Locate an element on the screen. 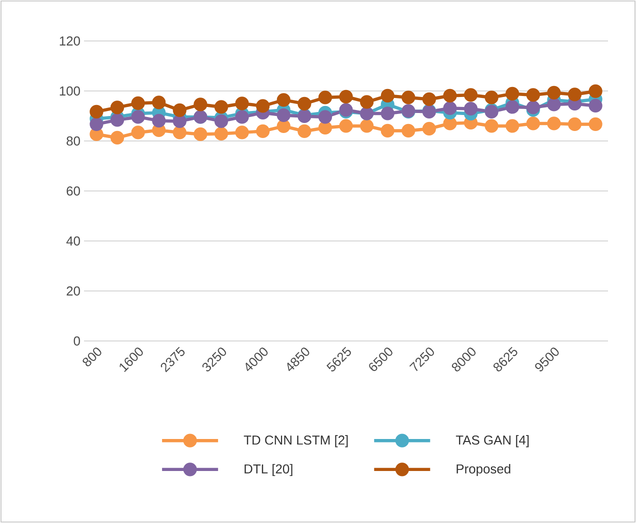 The image size is (636, 523). y-tick-label: 0 is located at coordinates (77, 341).